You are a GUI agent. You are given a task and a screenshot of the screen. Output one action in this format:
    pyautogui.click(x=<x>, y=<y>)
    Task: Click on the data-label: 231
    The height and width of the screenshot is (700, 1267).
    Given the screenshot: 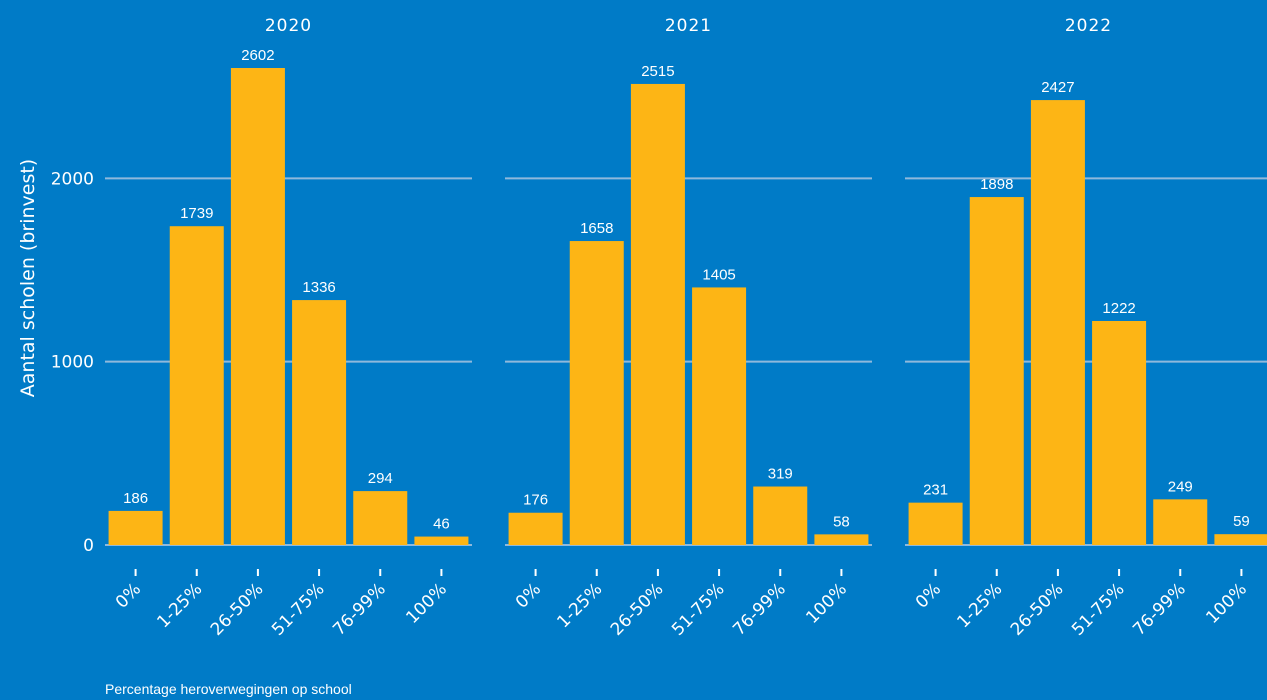 What is the action you would take?
    pyautogui.click(x=935, y=490)
    